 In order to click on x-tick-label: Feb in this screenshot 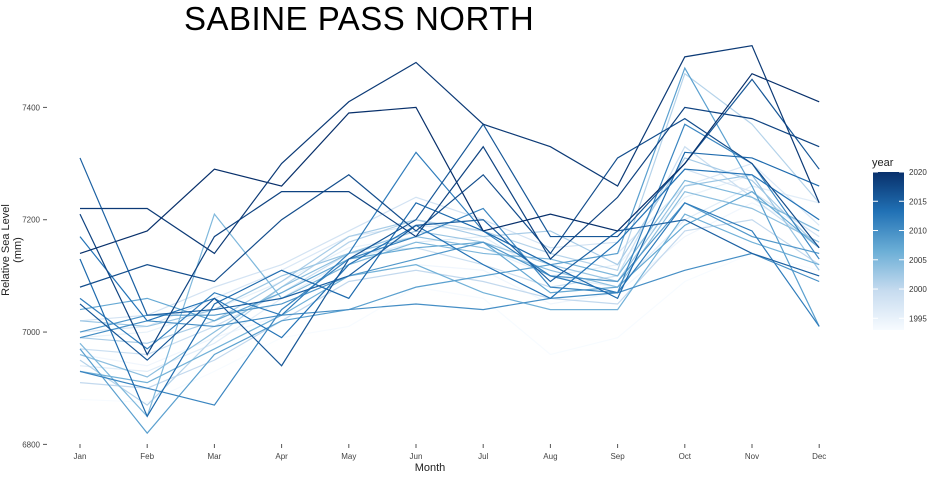, I will do `click(147, 456)`.